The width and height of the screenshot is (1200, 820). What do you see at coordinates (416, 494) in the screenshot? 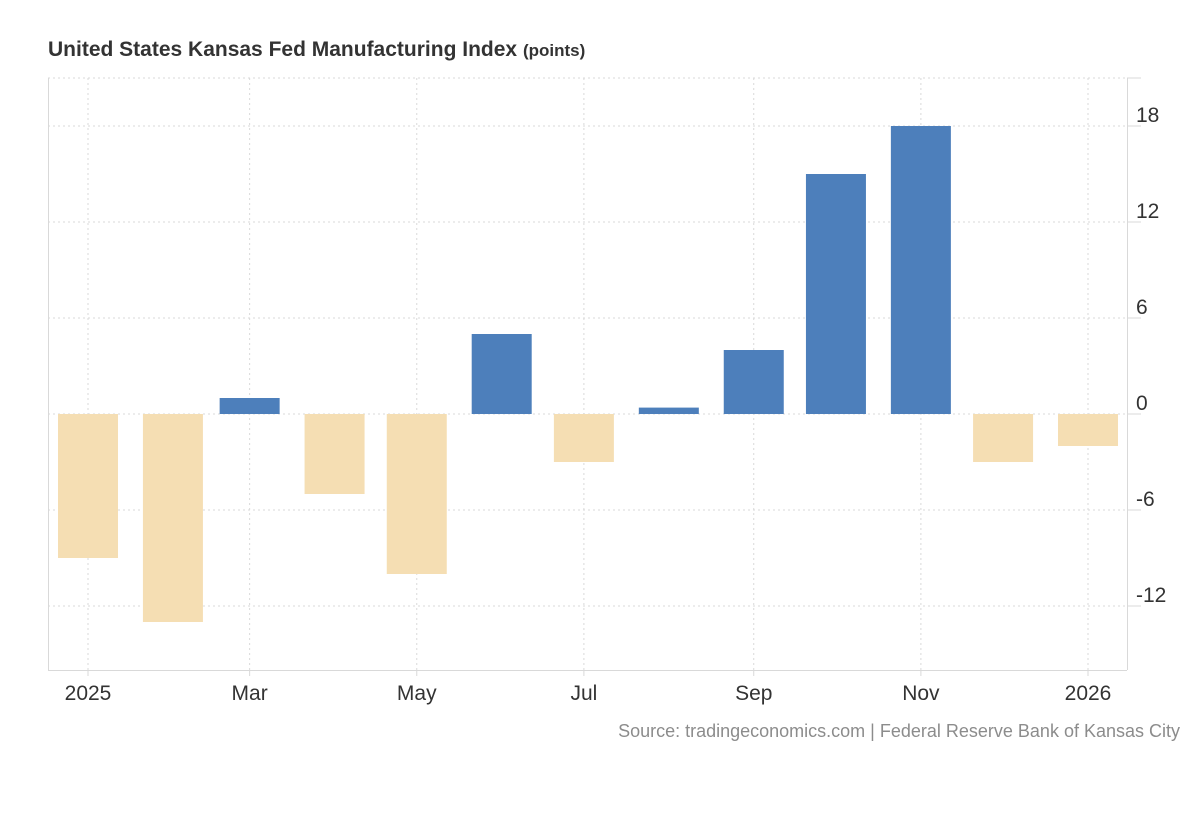
I see `bar-may-2025` at bounding box center [416, 494].